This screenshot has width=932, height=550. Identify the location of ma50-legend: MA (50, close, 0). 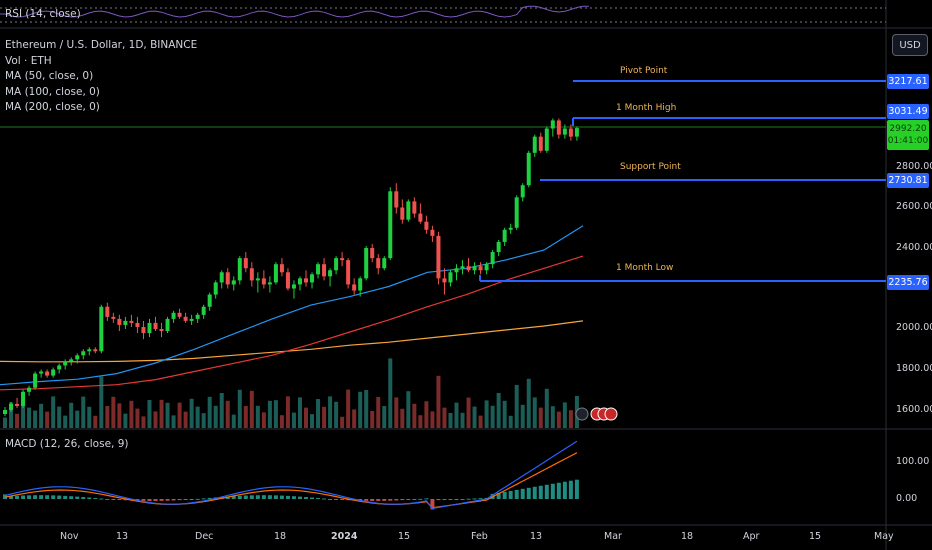
(49, 76).